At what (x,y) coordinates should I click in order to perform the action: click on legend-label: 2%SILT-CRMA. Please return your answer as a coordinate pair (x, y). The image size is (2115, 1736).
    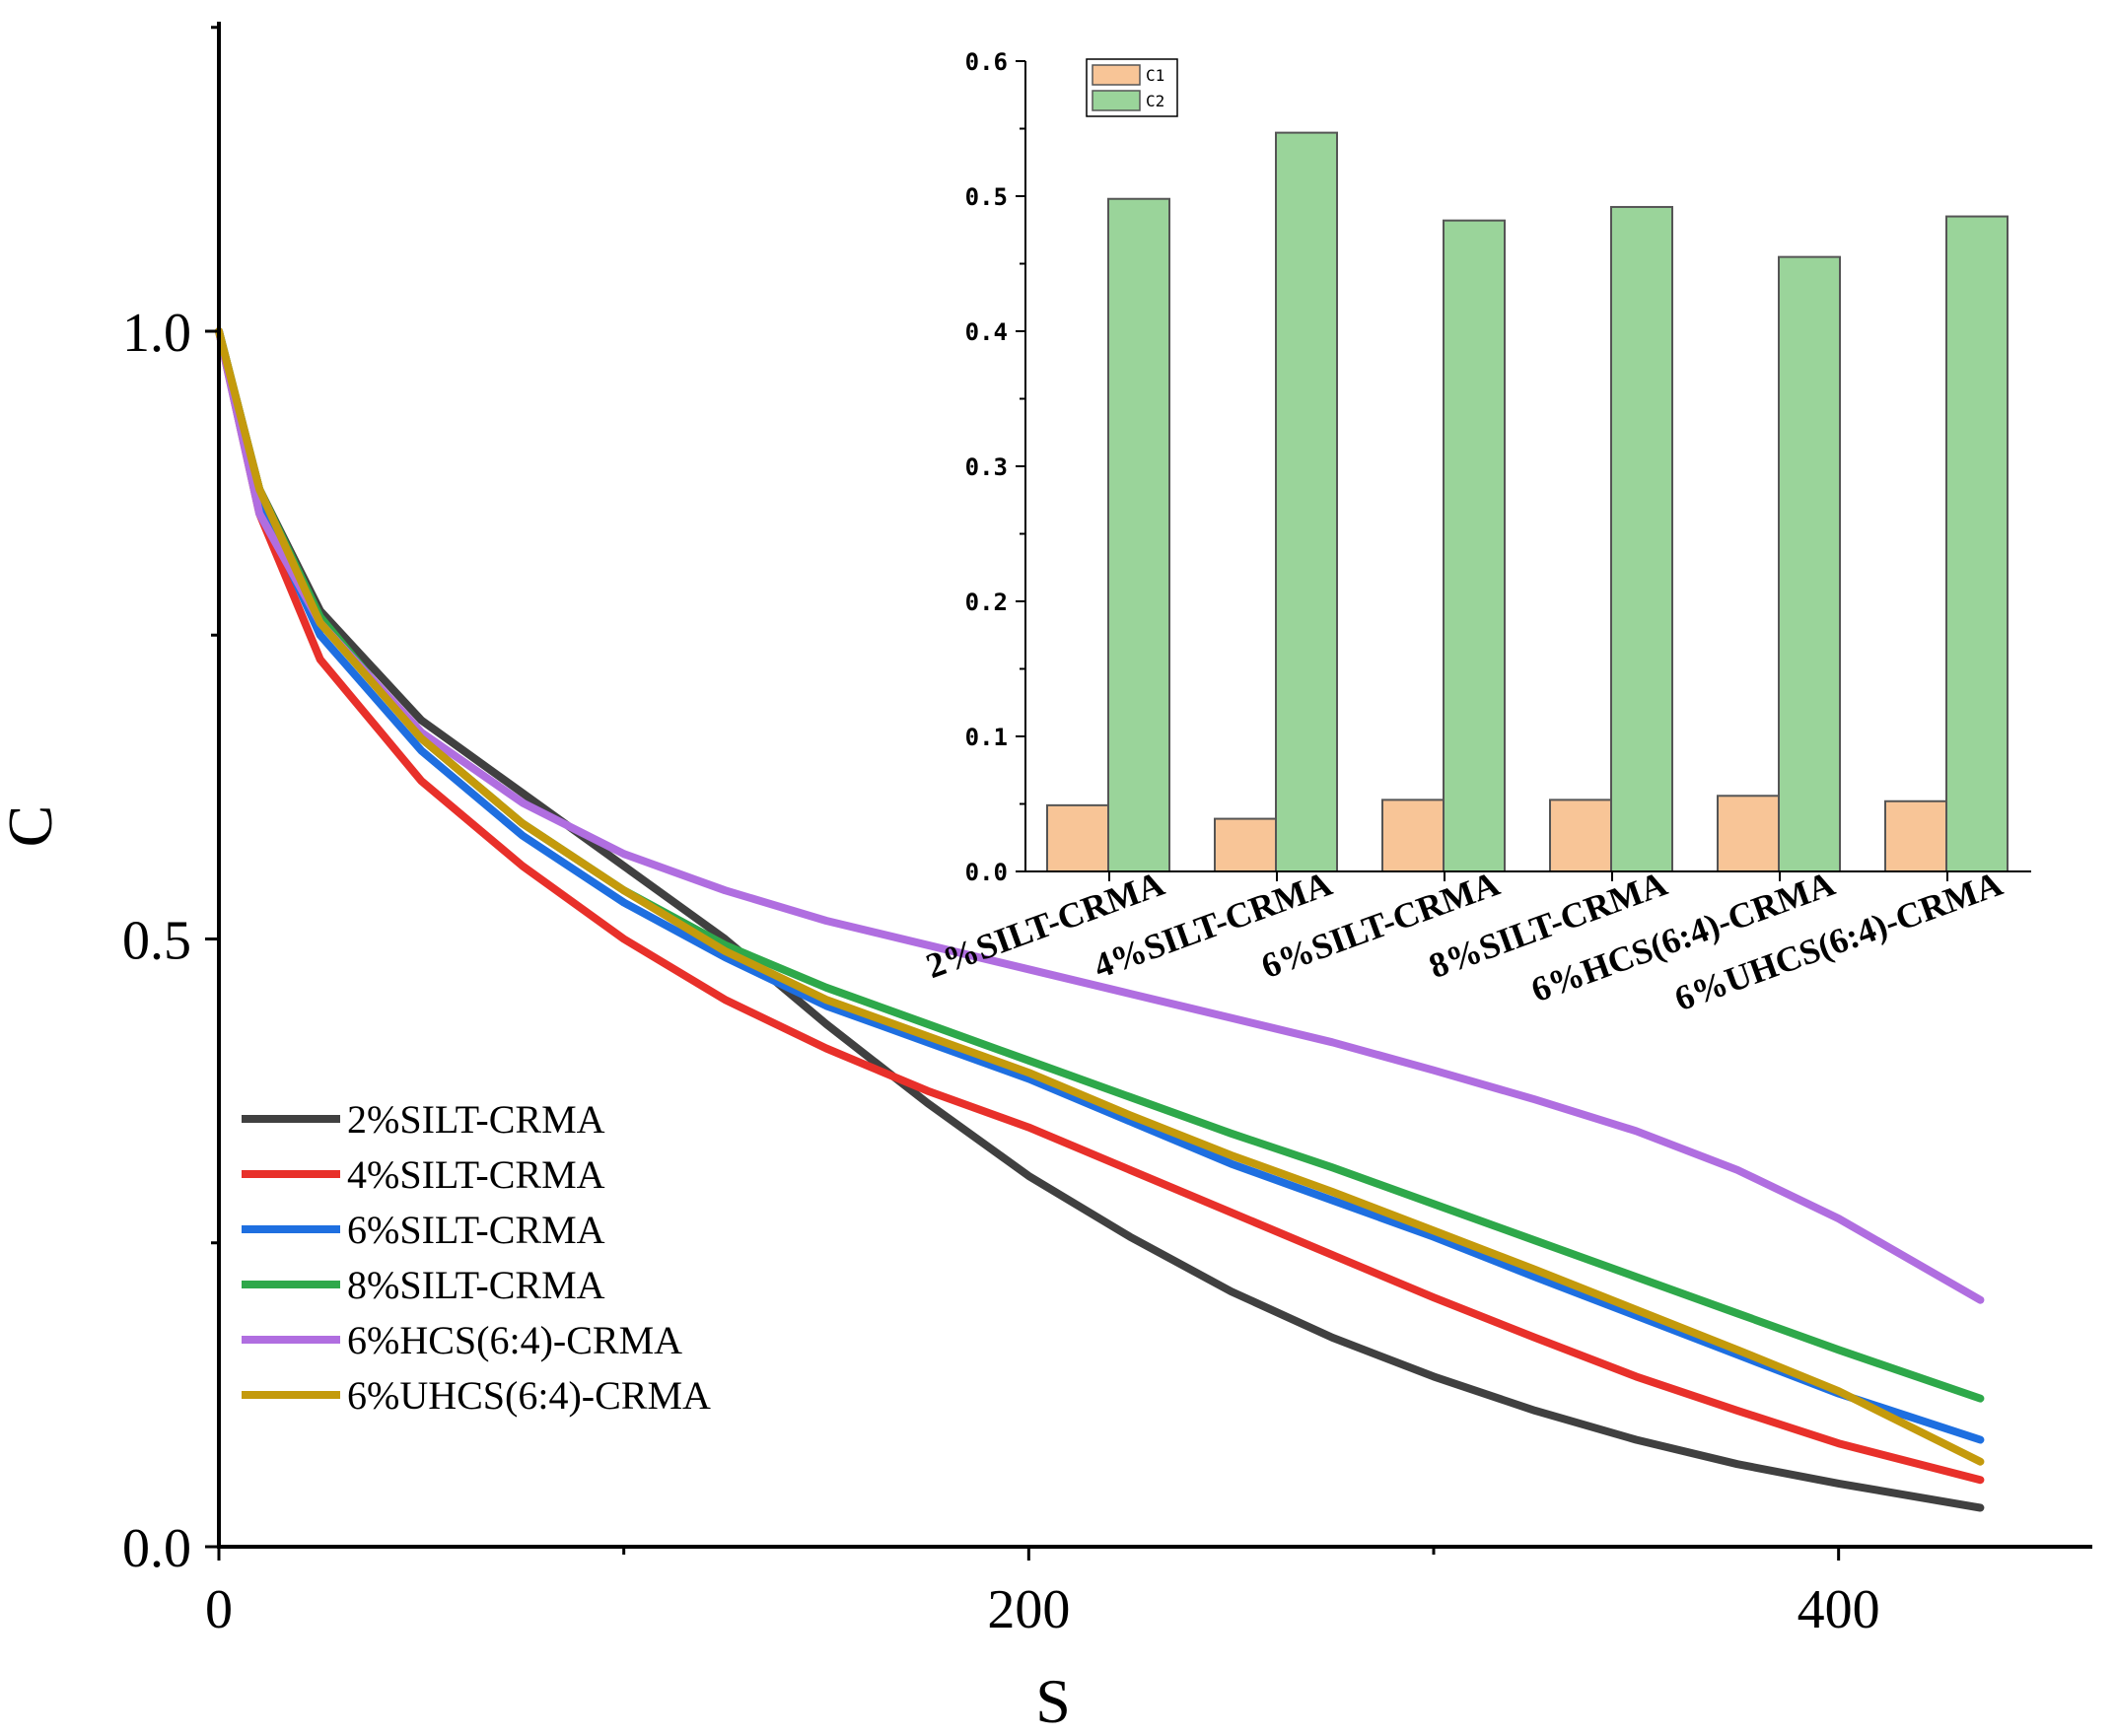
    Looking at the image, I should click on (476, 1119).